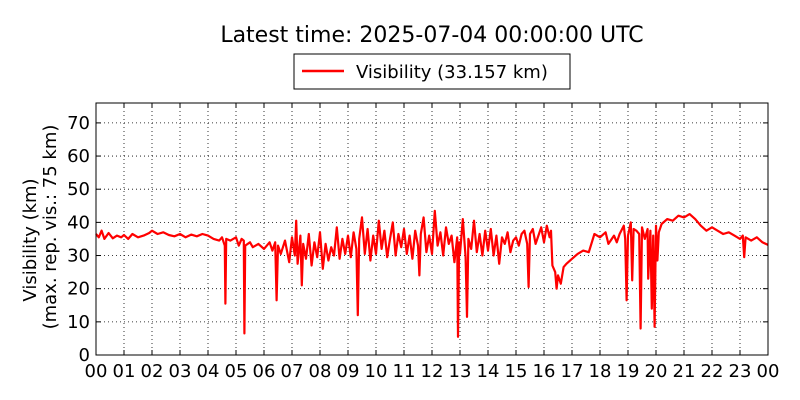  What do you see at coordinates (432, 371) in the screenshot?
I see `x-tick-label: 12` at bounding box center [432, 371].